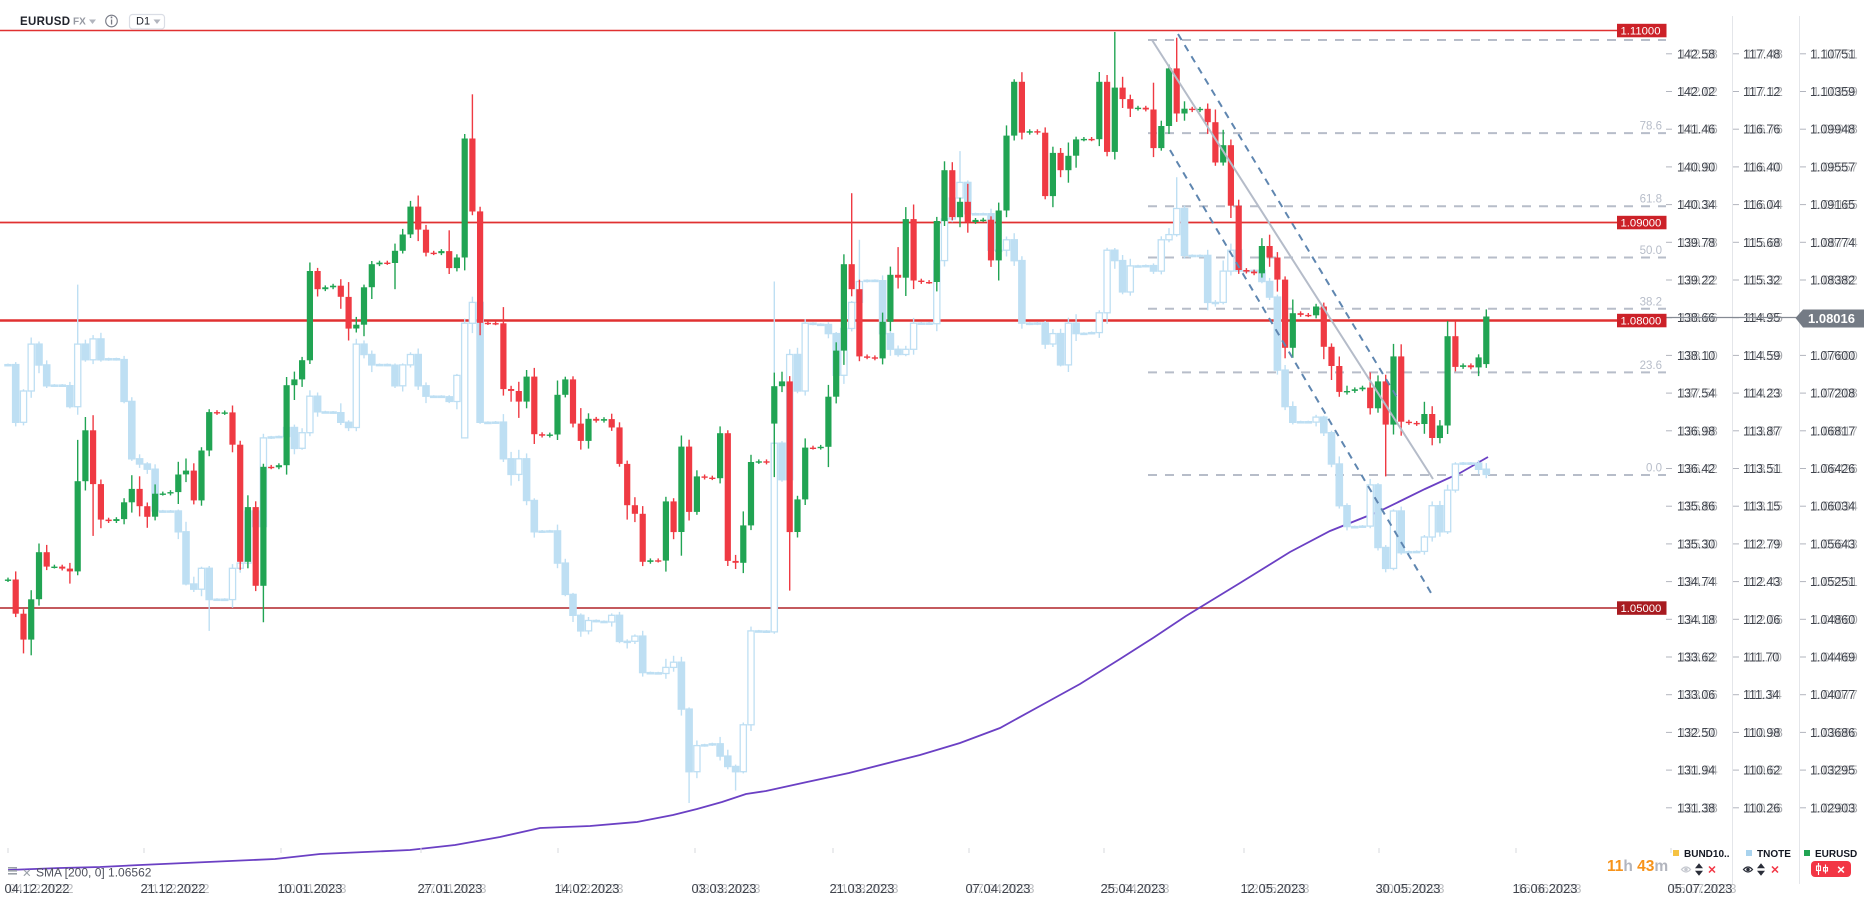  What do you see at coordinates (1835, 431) in the screenshot?
I see `svg-text: 1.06817` at bounding box center [1835, 431].